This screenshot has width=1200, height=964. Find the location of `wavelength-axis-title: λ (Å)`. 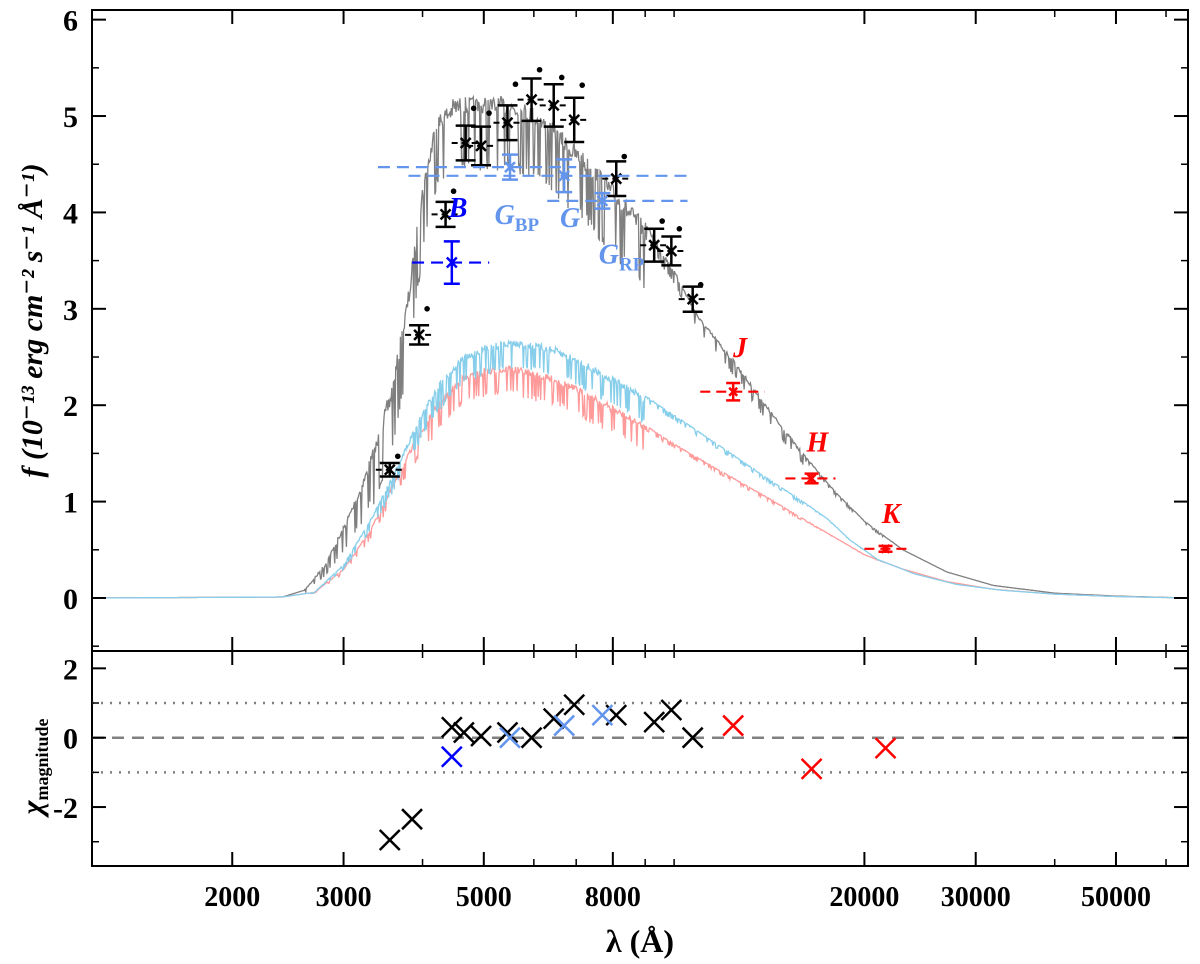

wavelength-axis-title: λ (Å) is located at coordinates (640, 941).